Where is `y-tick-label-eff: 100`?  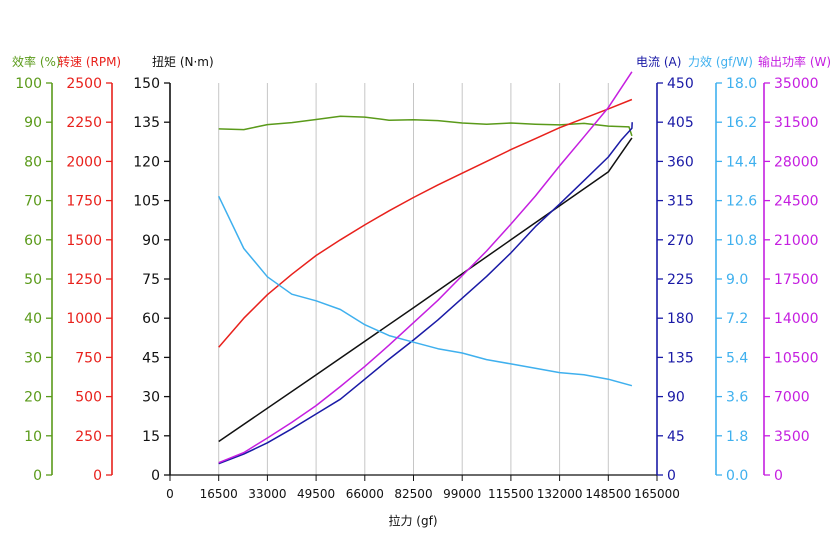
y-tick-label-eff: 100 is located at coordinates (28, 84).